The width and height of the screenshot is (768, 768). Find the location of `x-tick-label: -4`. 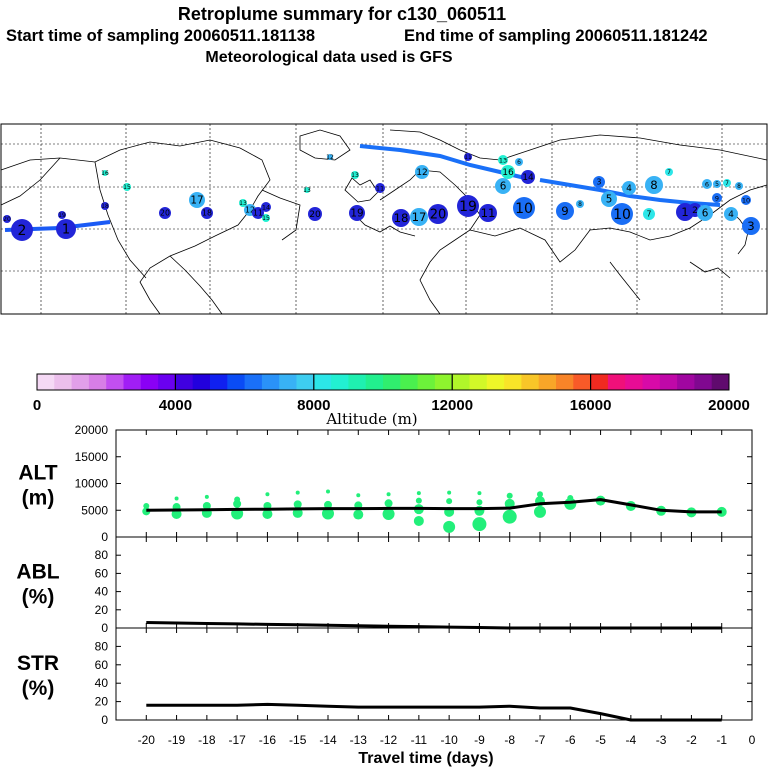

x-tick-label: -4 is located at coordinates (631, 740).